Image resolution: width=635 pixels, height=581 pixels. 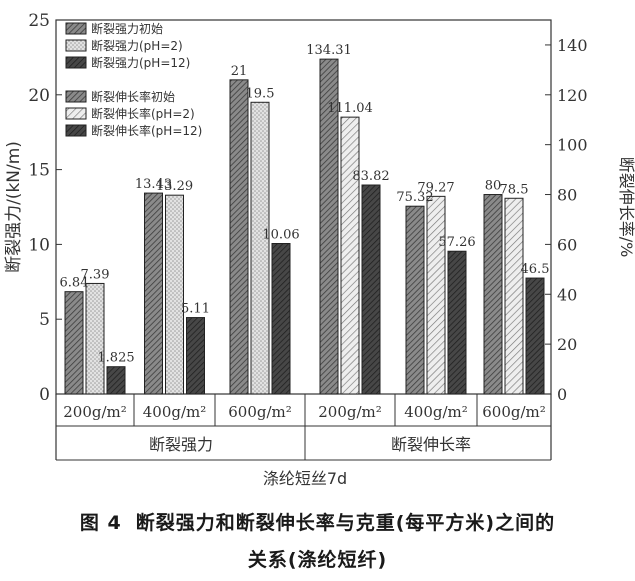 What do you see at coordinates (303, 427) in the screenshot?
I see `category-table` at bounding box center [303, 427].